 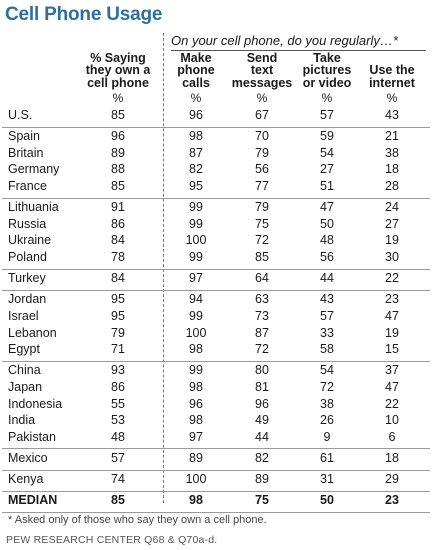 What do you see at coordinates (23, 316) in the screenshot?
I see `row-label: Israel` at bounding box center [23, 316].